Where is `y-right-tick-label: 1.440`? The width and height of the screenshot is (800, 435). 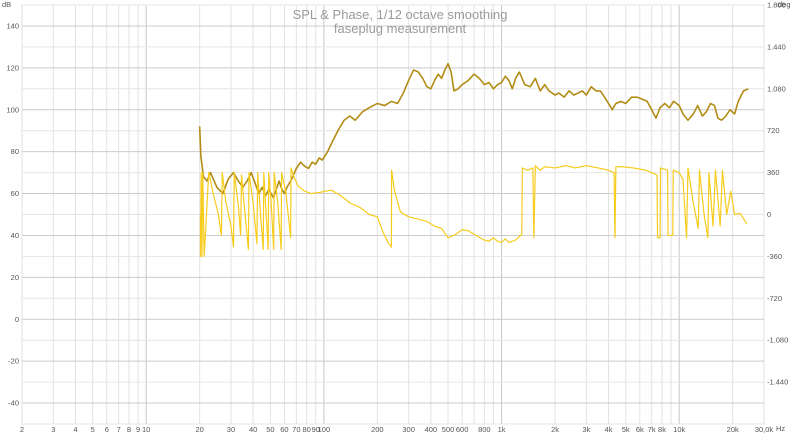
y-right-tick-label: 1.440 is located at coordinates (776, 46).